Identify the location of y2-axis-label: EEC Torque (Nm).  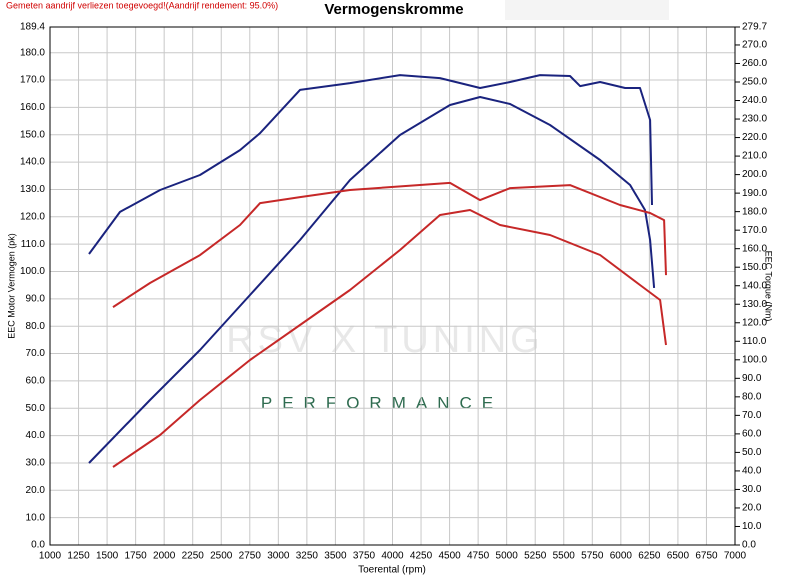
(769, 286).